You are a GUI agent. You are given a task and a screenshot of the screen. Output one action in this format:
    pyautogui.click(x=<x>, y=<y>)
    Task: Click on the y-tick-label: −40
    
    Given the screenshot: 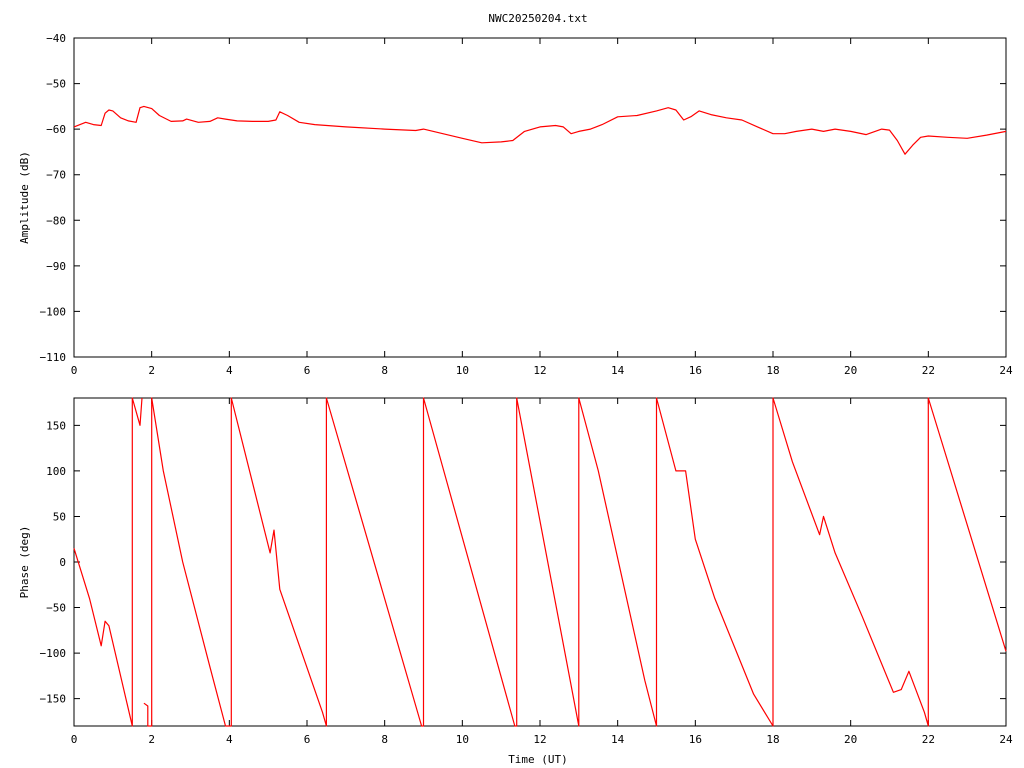 What is the action you would take?
    pyautogui.click(x=56, y=38)
    